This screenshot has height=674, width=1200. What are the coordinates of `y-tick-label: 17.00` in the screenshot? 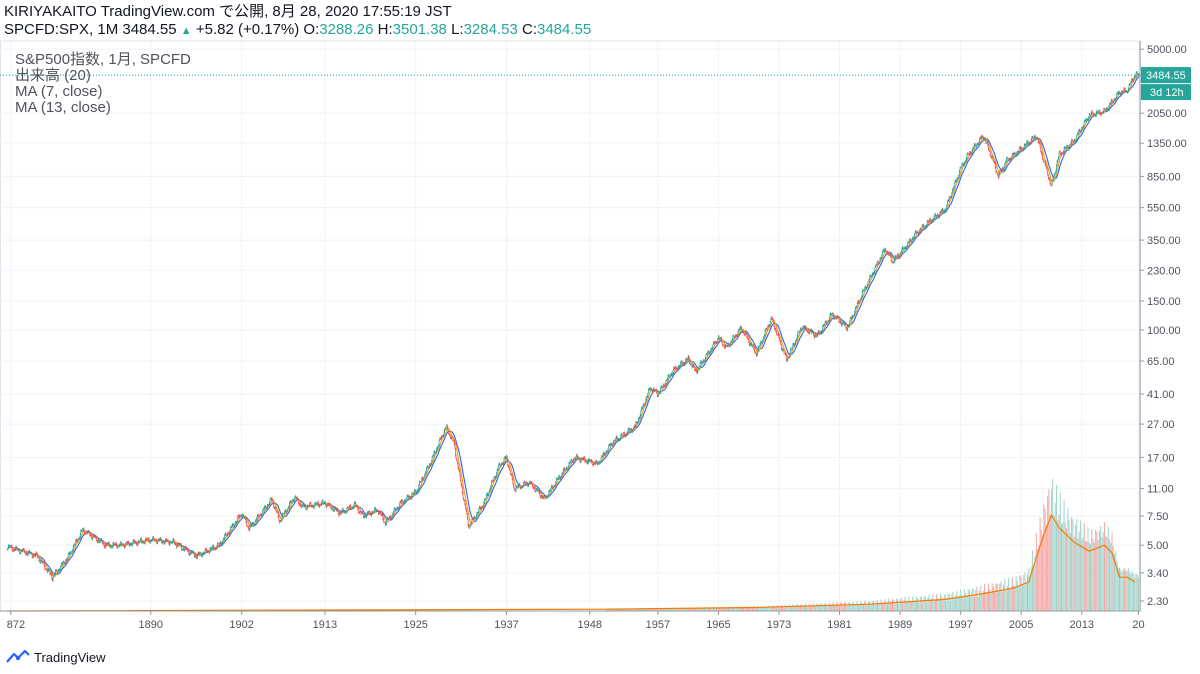 It's located at (1161, 458).